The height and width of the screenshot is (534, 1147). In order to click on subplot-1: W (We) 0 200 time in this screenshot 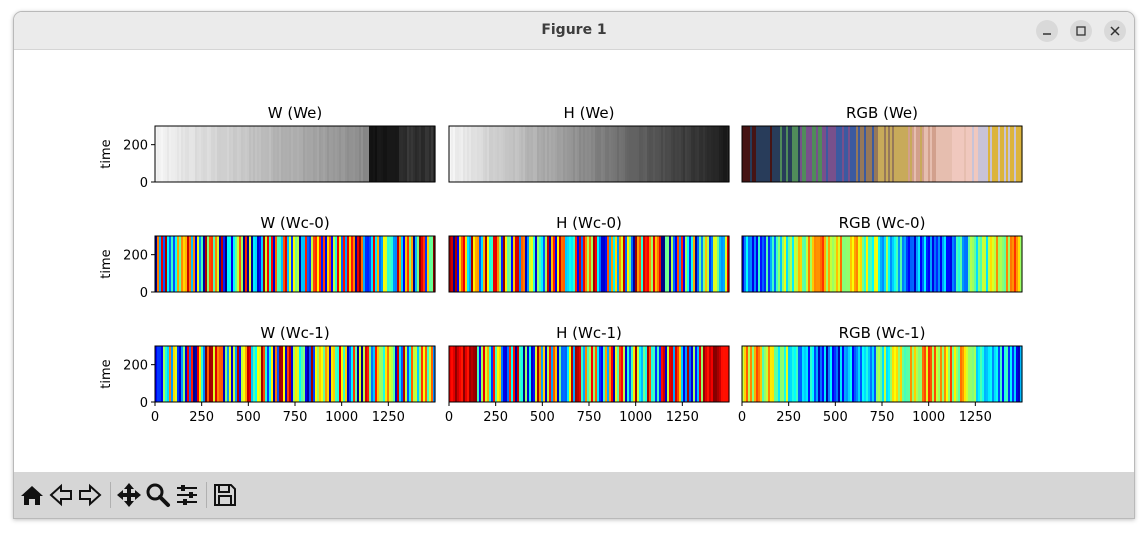, I will do `click(267, 147)`.